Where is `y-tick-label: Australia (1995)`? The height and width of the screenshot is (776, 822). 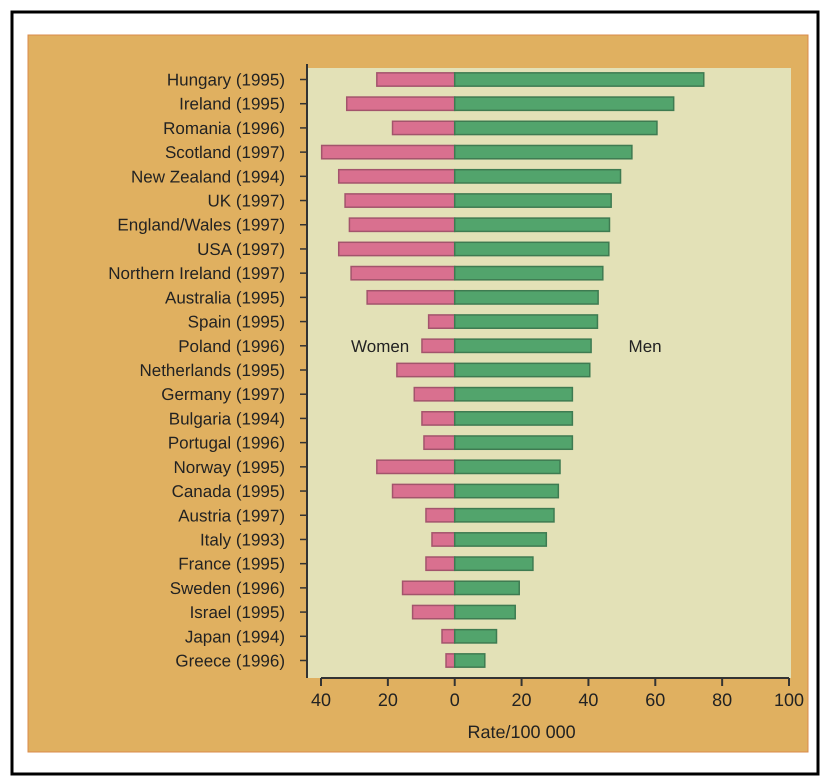
y-tick-label: Australia (1995) is located at coordinates (224, 298).